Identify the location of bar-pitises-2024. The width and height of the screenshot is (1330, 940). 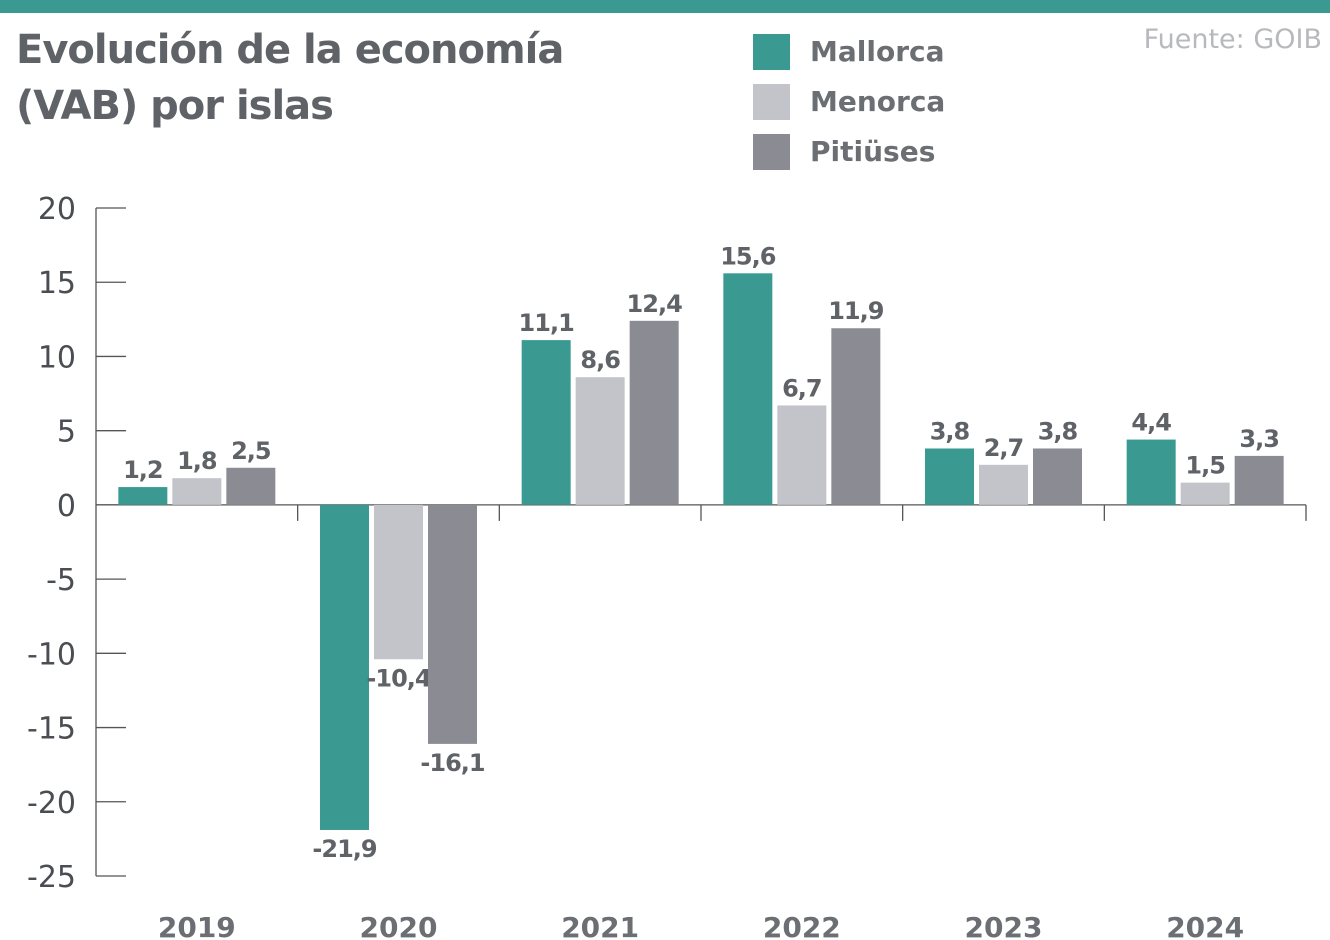
(1259, 480).